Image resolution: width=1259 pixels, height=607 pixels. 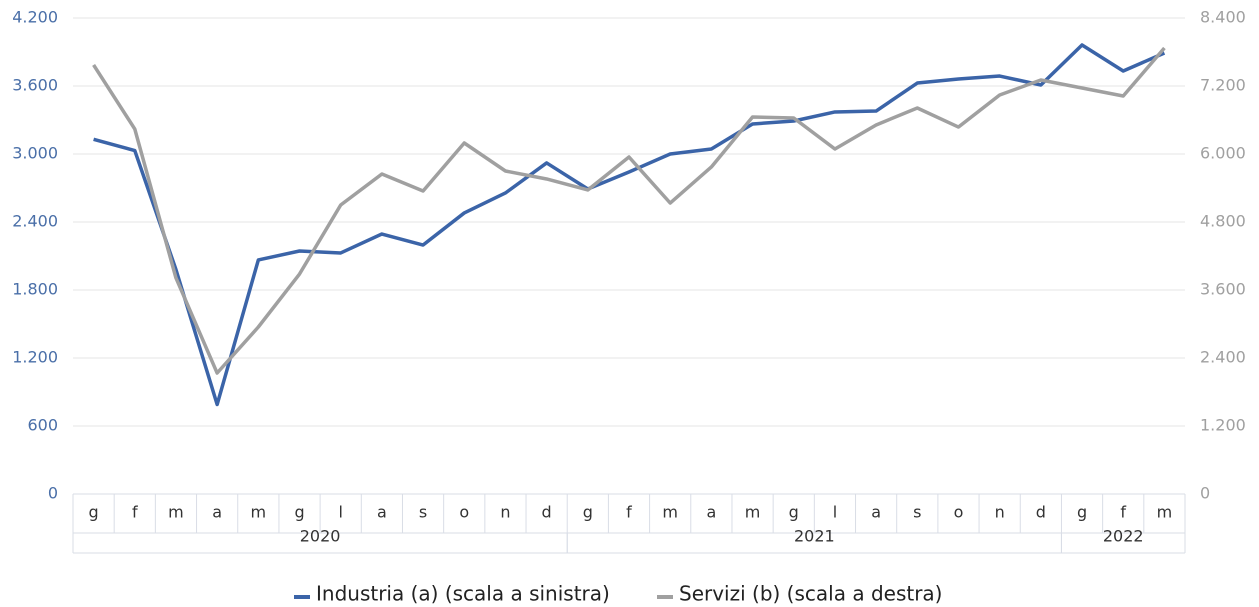 I want to click on y2-tick-label: 8.400, so click(x=1223, y=17).